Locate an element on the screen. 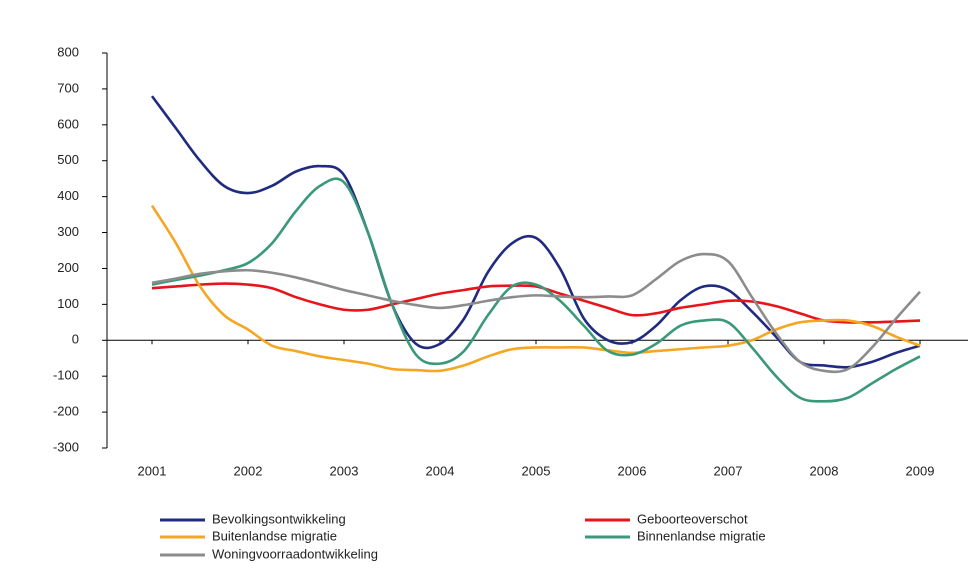 This screenshot has width=968, height=573. x-tick-label: 2003 is located at coordinates (344, 470).